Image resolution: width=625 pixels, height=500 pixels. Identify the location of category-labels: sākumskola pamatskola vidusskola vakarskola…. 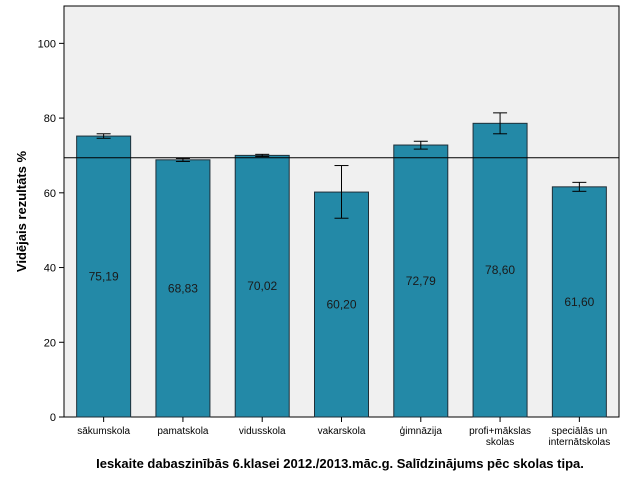
(343, 432).